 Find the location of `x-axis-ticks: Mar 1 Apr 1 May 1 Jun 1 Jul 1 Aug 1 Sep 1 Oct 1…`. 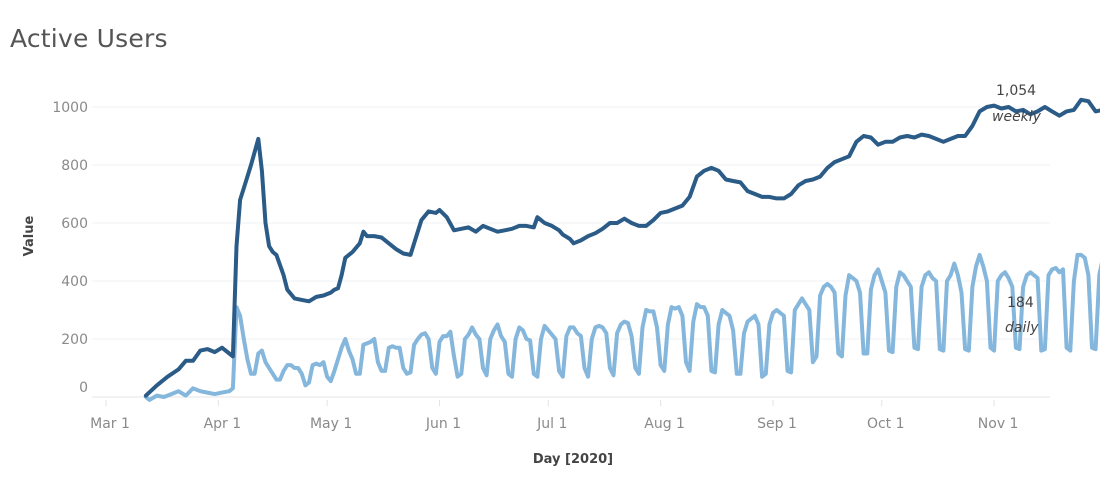

x-axis-ticks: Mar 1 Apr 1 May 1 Jun 1 Jul 1 Aug 1 Sep 1 Oct 1… is located at coordinates (554, 416).